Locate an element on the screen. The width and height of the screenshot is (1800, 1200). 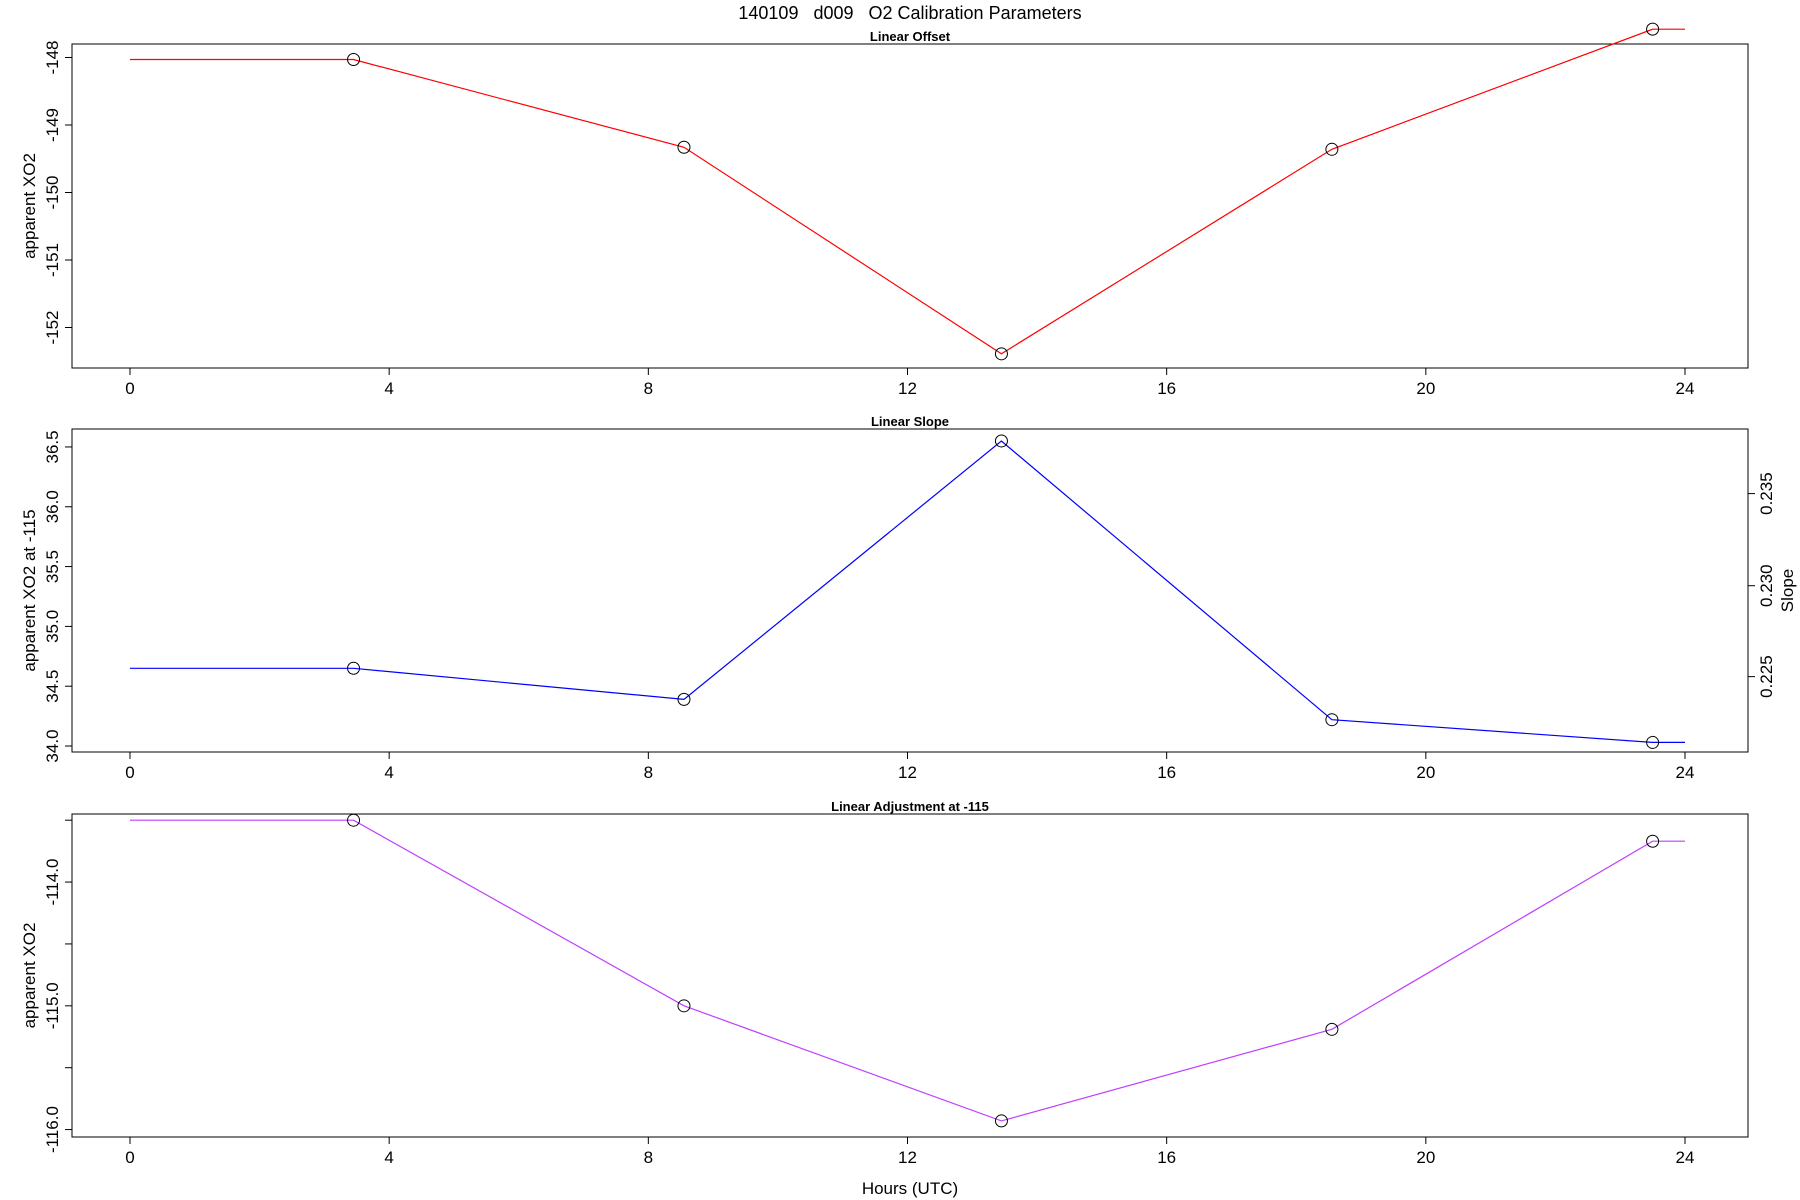
x-tick-label-slope: 12 is located at coordinates (907, 772).